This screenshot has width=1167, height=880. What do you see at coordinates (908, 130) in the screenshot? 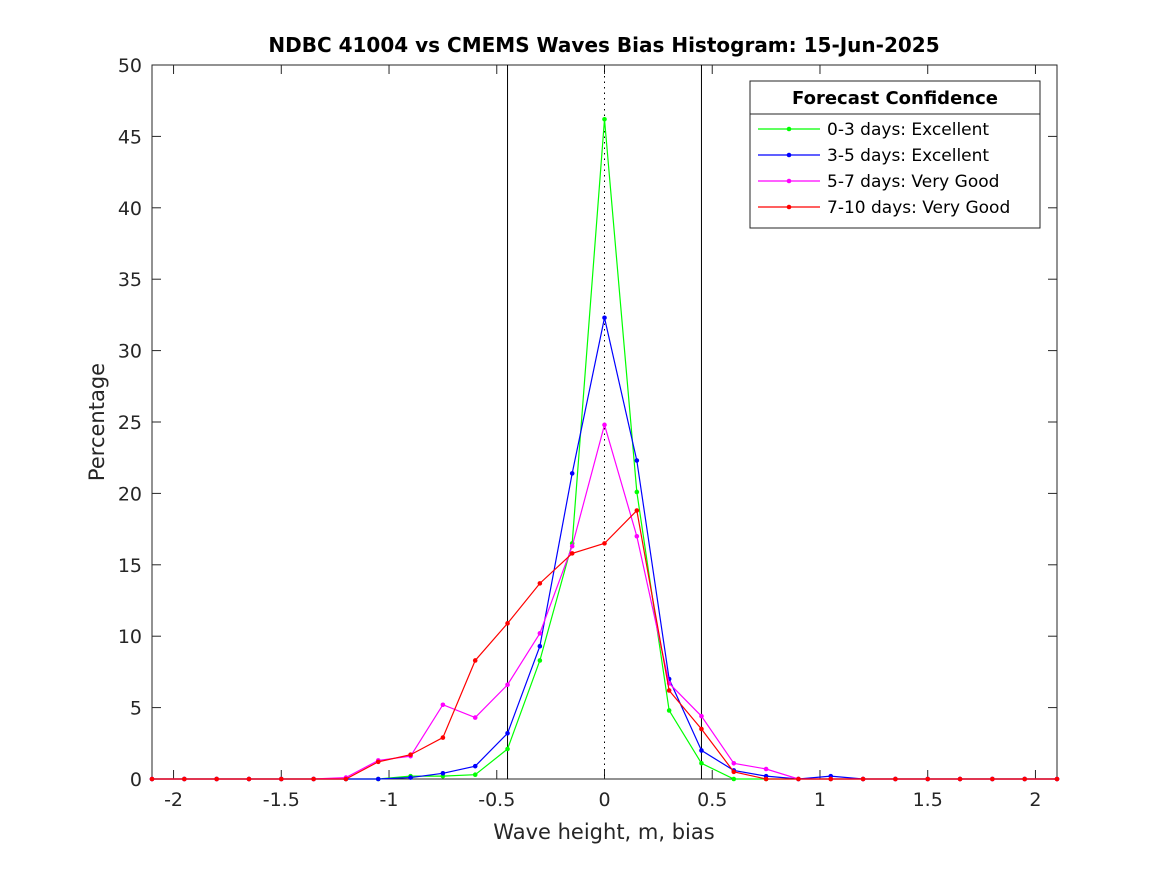
I see `legend-entry-label: 0-3 days: Excellent` at bounding box center [908, 130].